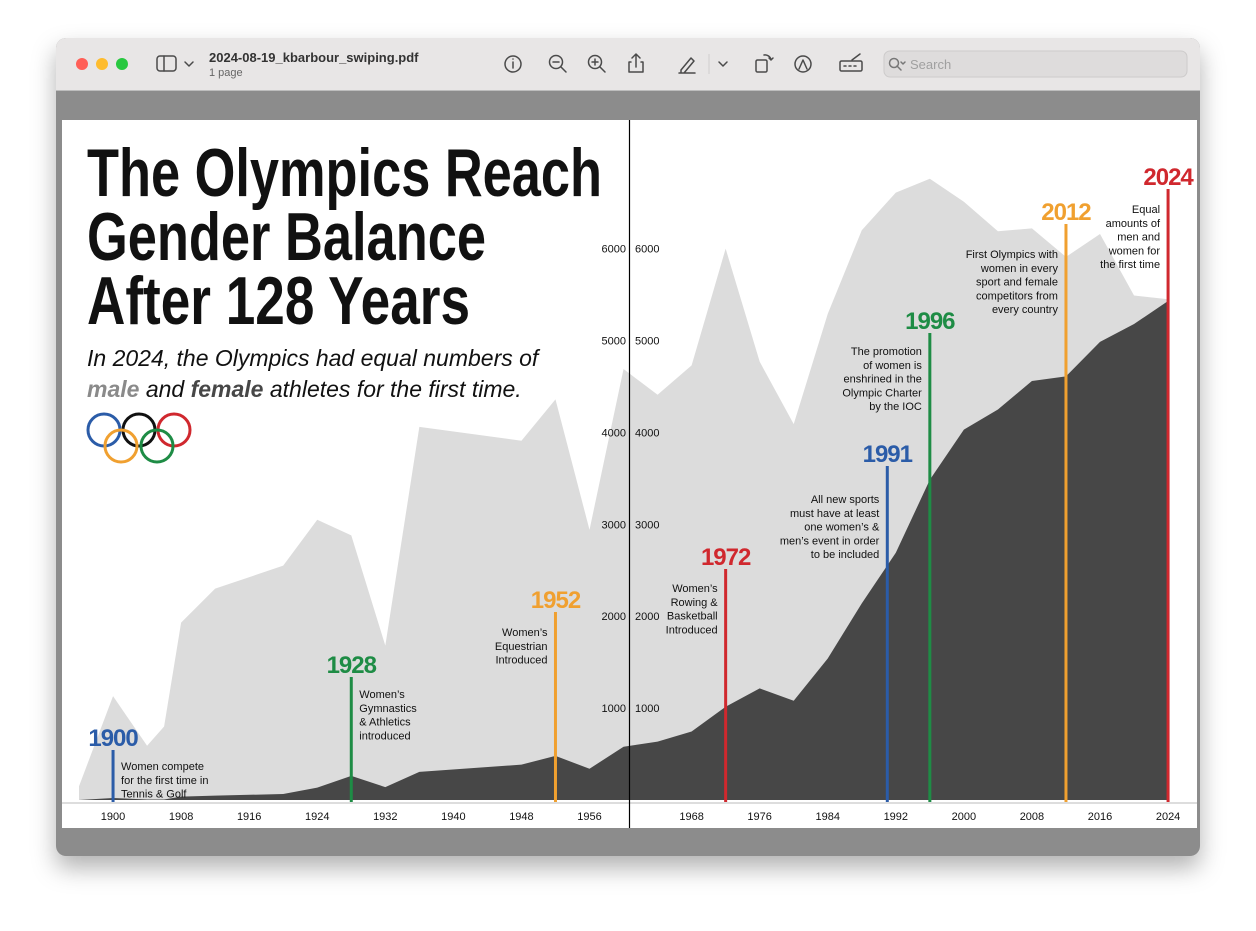 This screenshot has height=931, width=1256. I want to click on annotation-text: First Olympics with, so click(1012, 255).